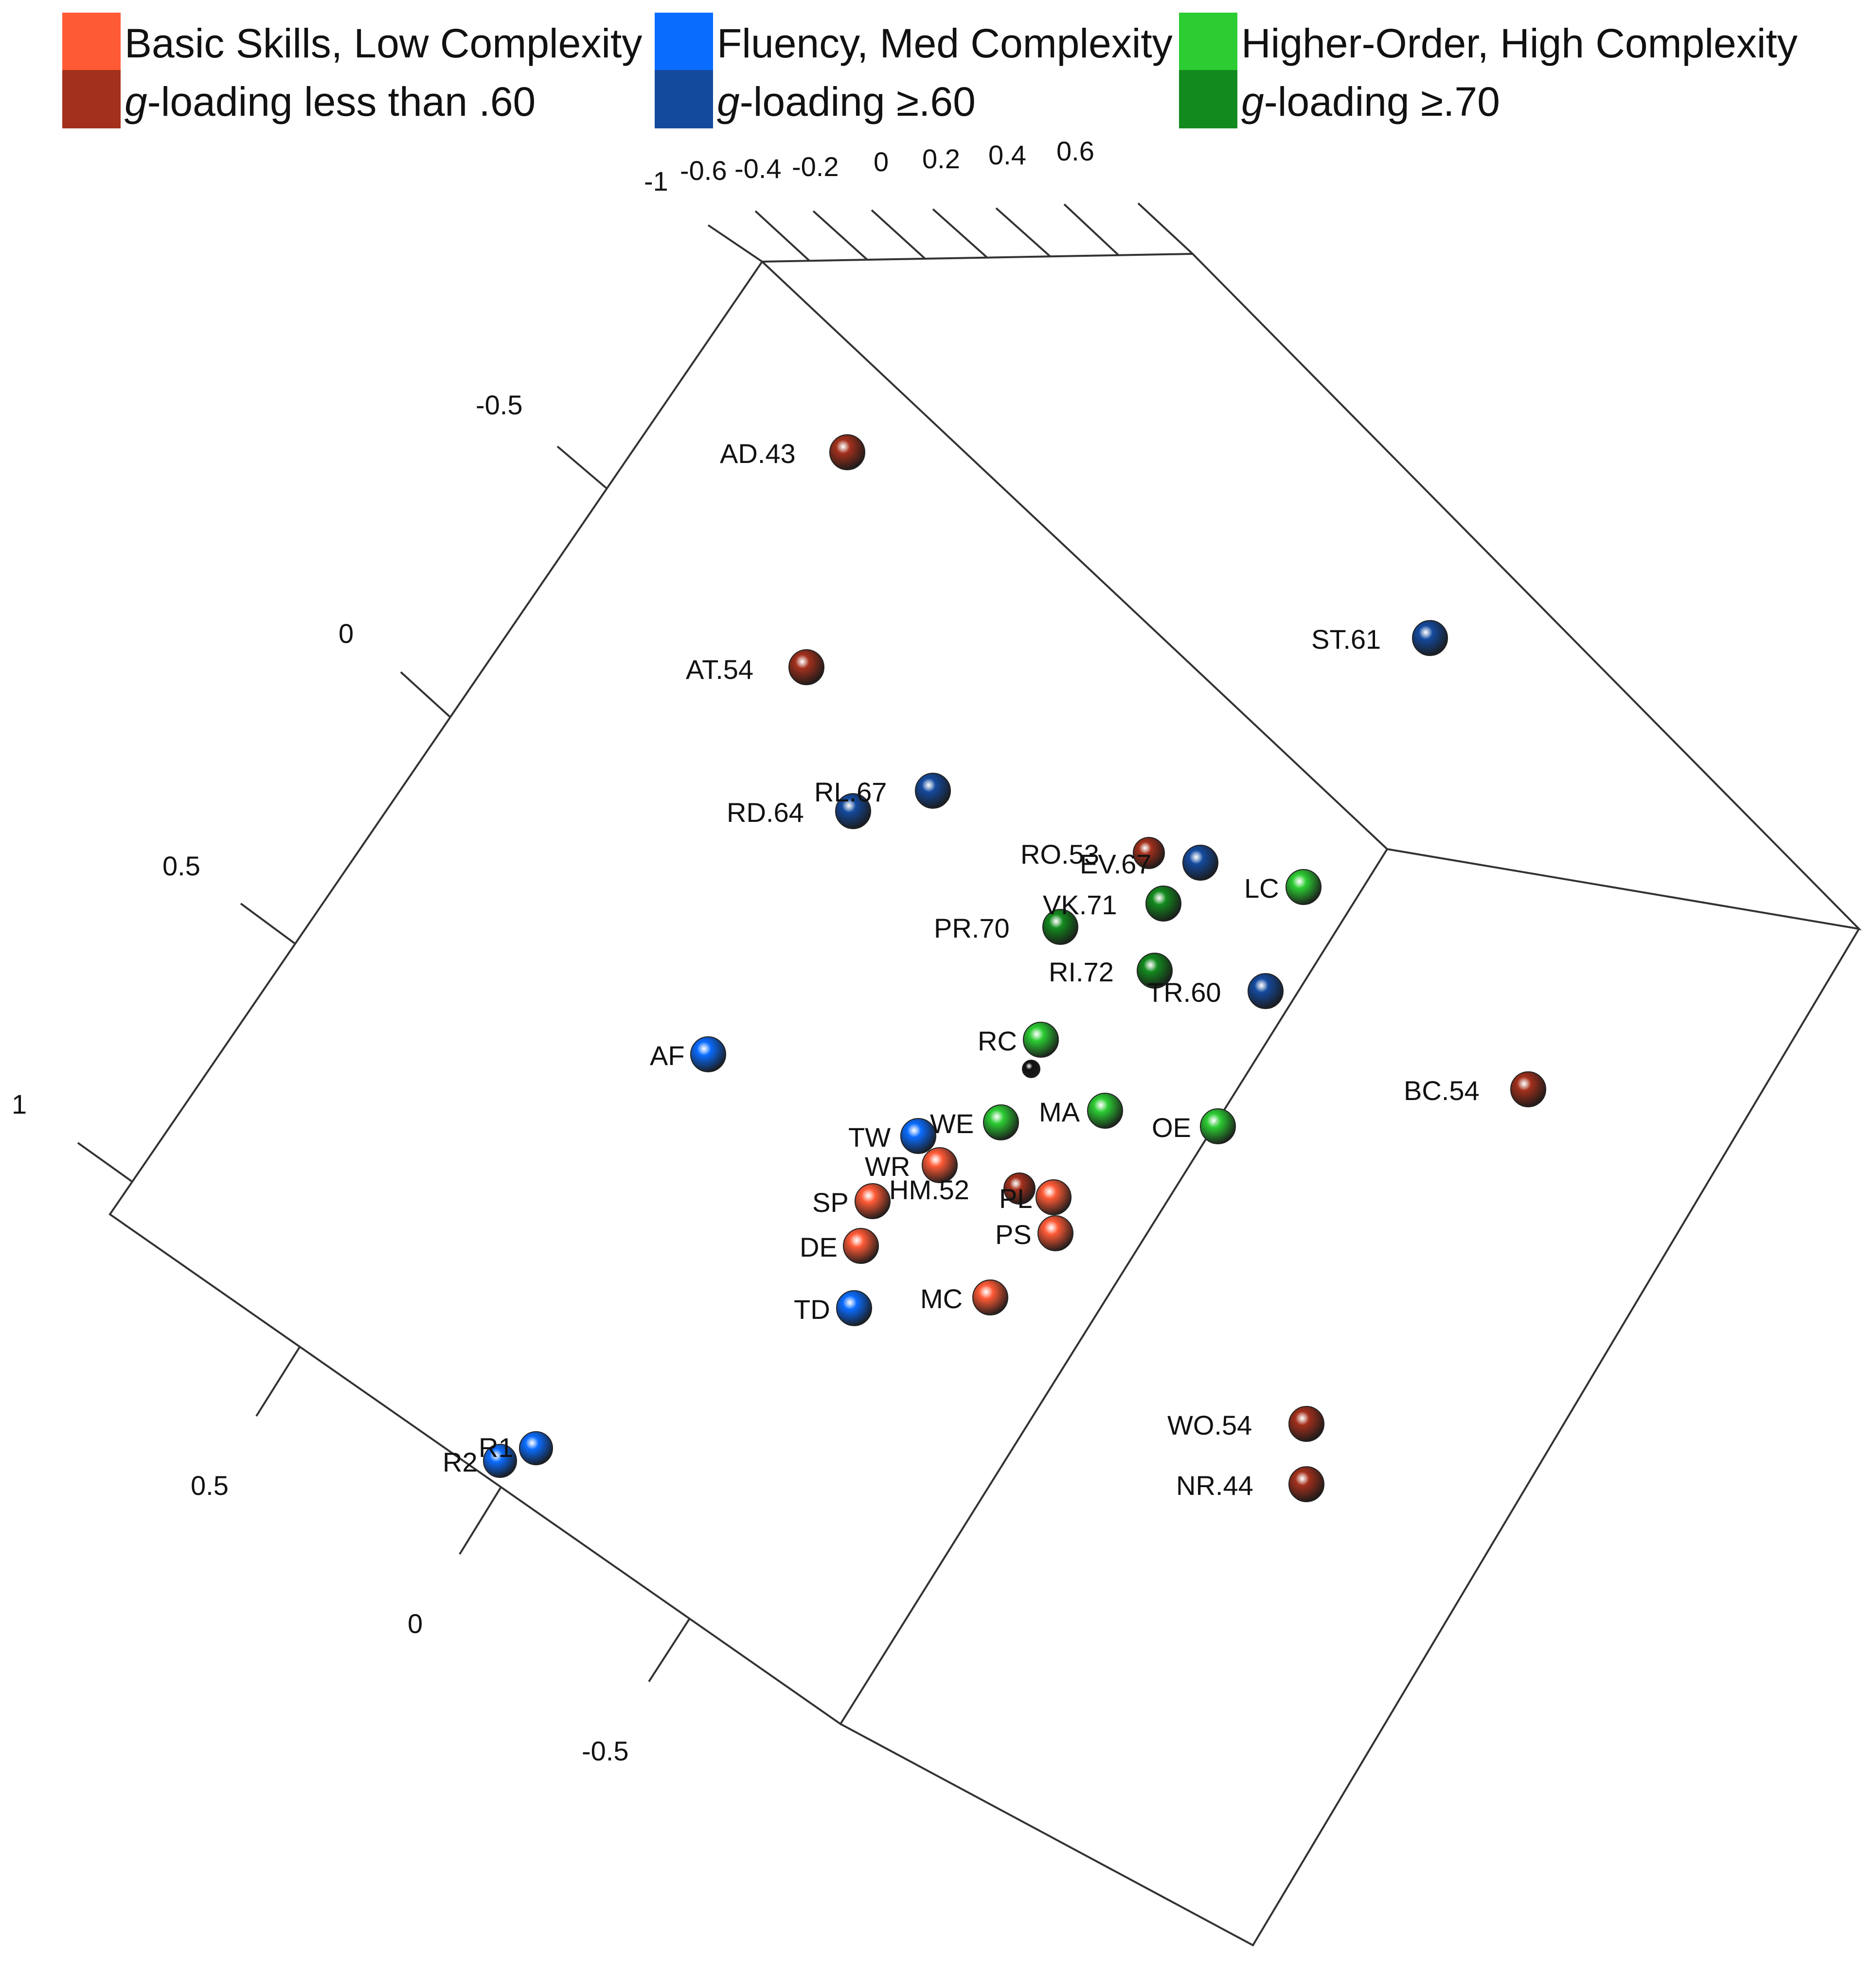 The image size is (1876, 1971). I want to click on legend-item-basic-skills: Basic Skills, Low Complexity, so click(352, 41).